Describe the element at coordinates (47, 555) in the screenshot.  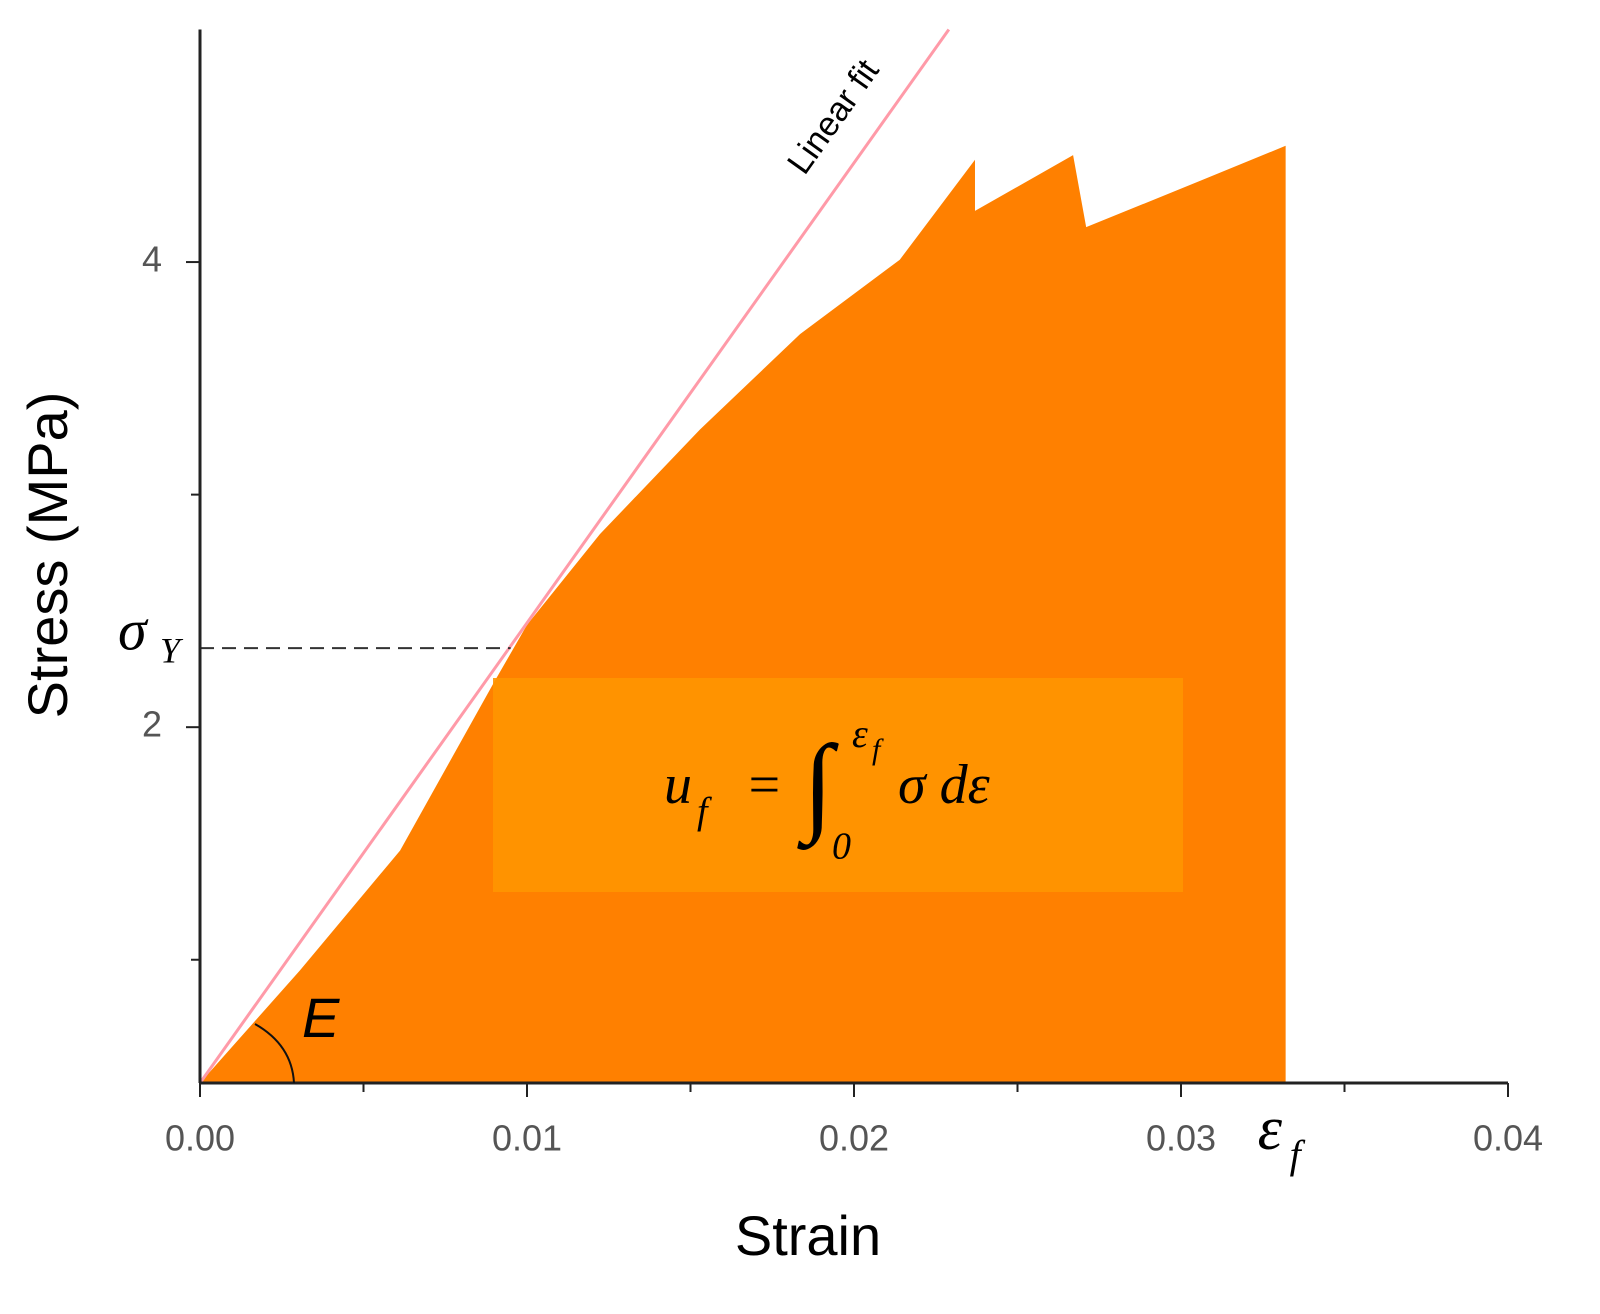
I see `y-axis-label: Stress (MPa)` at that location.